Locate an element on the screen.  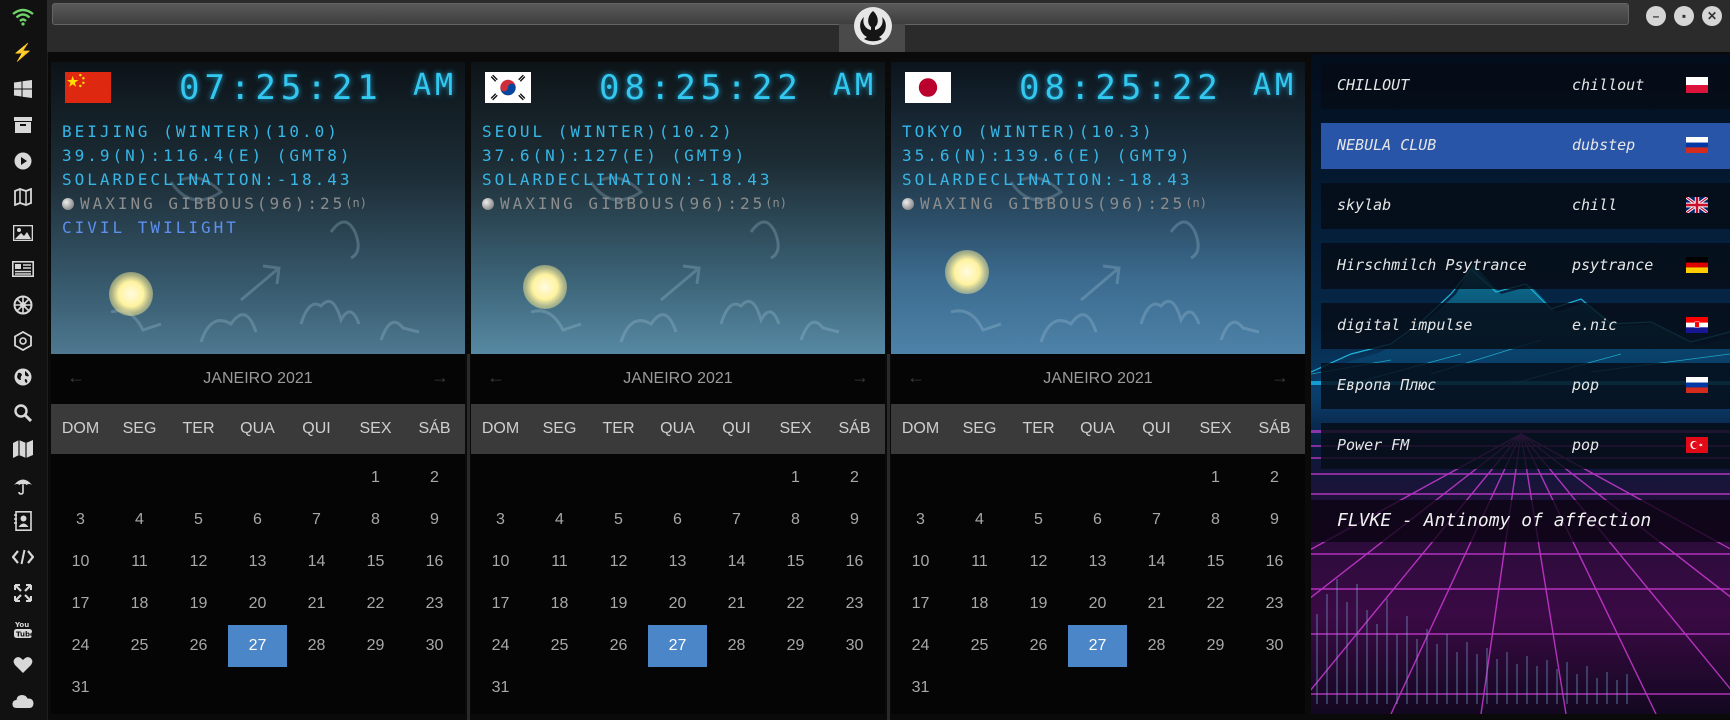
calendar-day: 5 is located at coordinates (618, 519).